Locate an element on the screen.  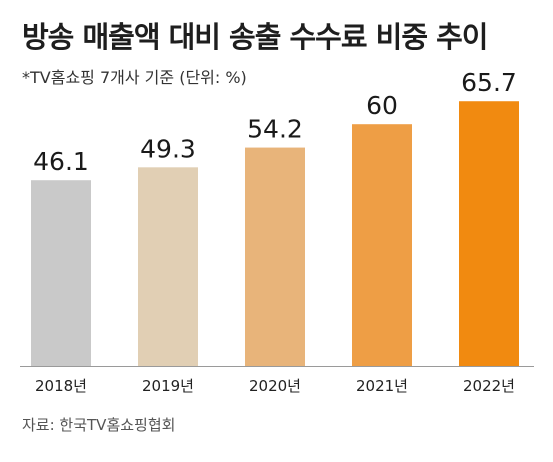
value-label-0: 46.1 is located at coordinates (61, 161).